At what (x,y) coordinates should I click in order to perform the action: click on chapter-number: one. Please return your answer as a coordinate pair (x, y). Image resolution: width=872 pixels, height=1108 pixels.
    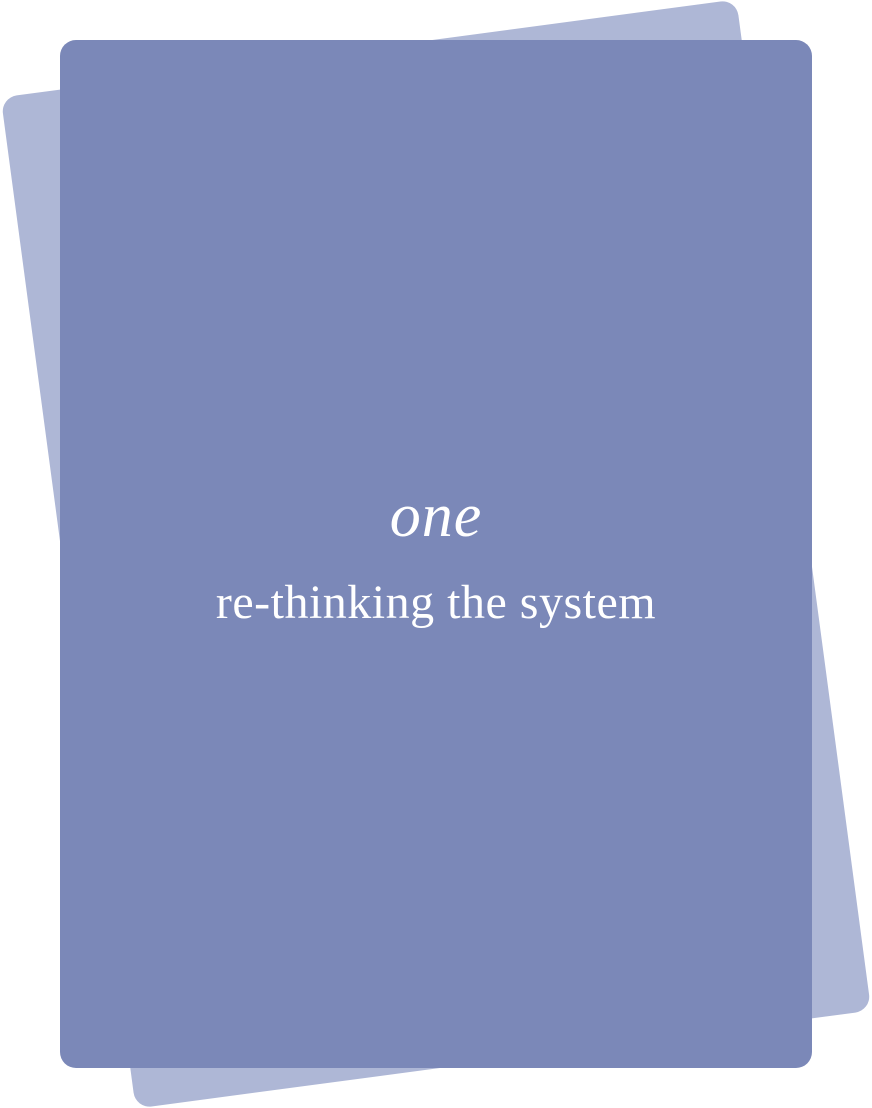
    Looking at the image, I should click on (436, 516).